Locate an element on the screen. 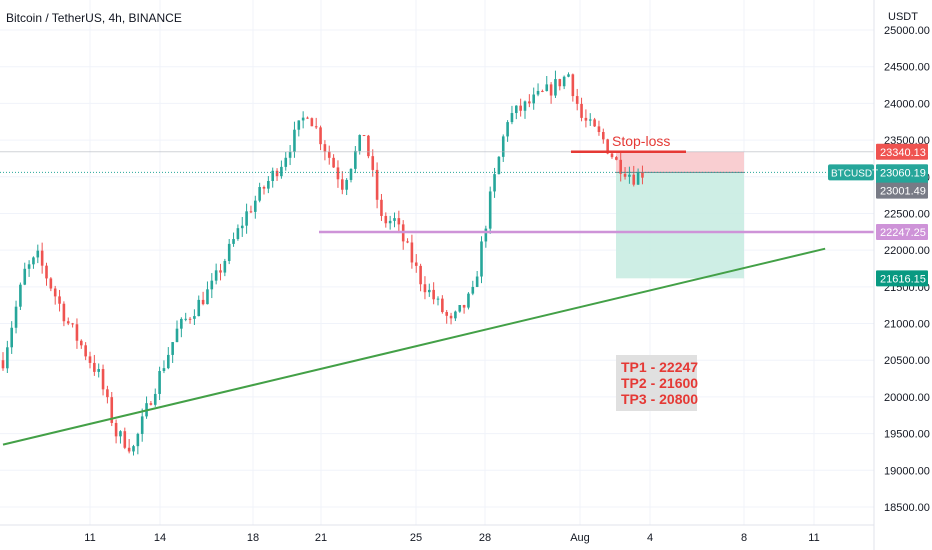 The height and width of the screenshot is (550, 932). targets-box is located at coordinates (656, 383).